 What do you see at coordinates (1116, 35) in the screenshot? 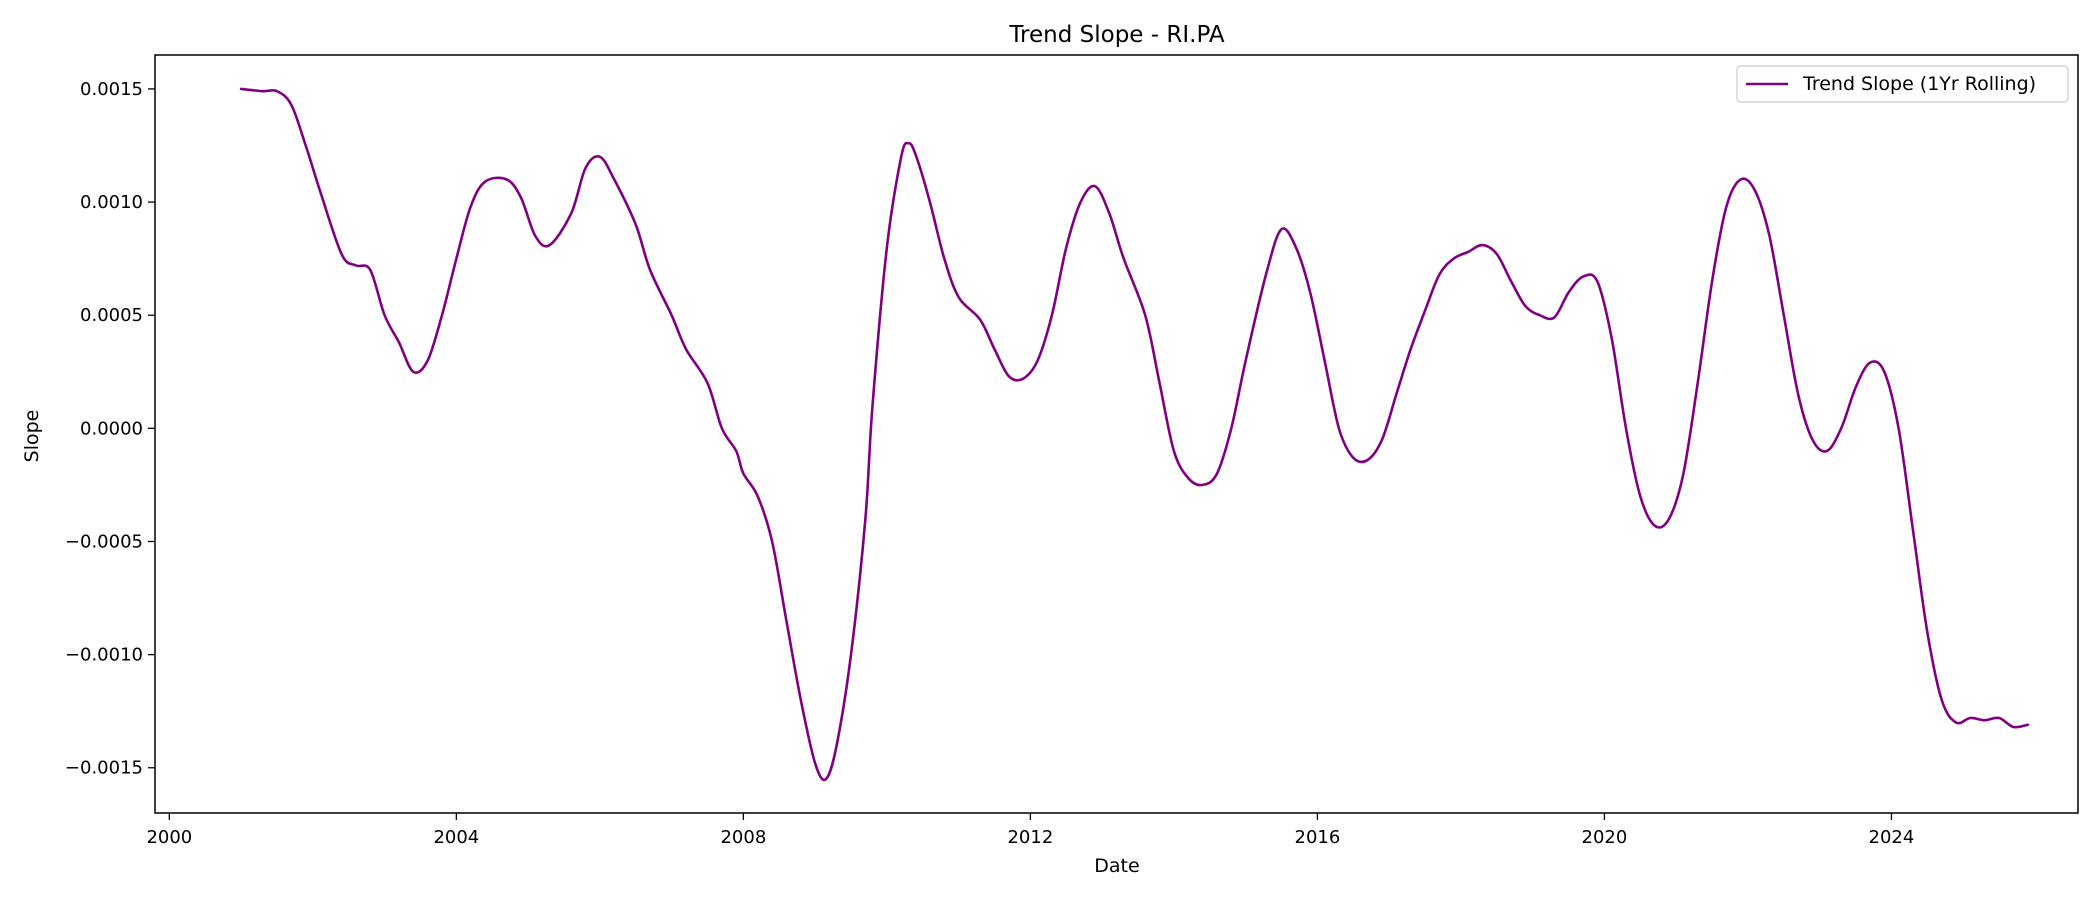
I see `chart-title: Trend Slope - RI.PA` at bounding box center [1116, 35].